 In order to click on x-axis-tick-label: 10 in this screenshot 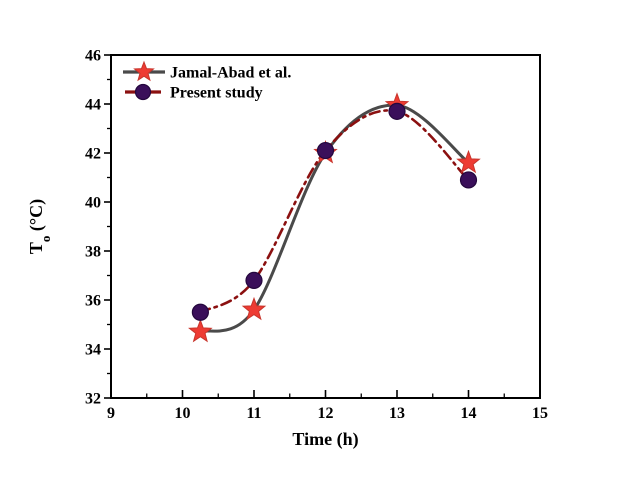, I will do `click(183, 413)`.